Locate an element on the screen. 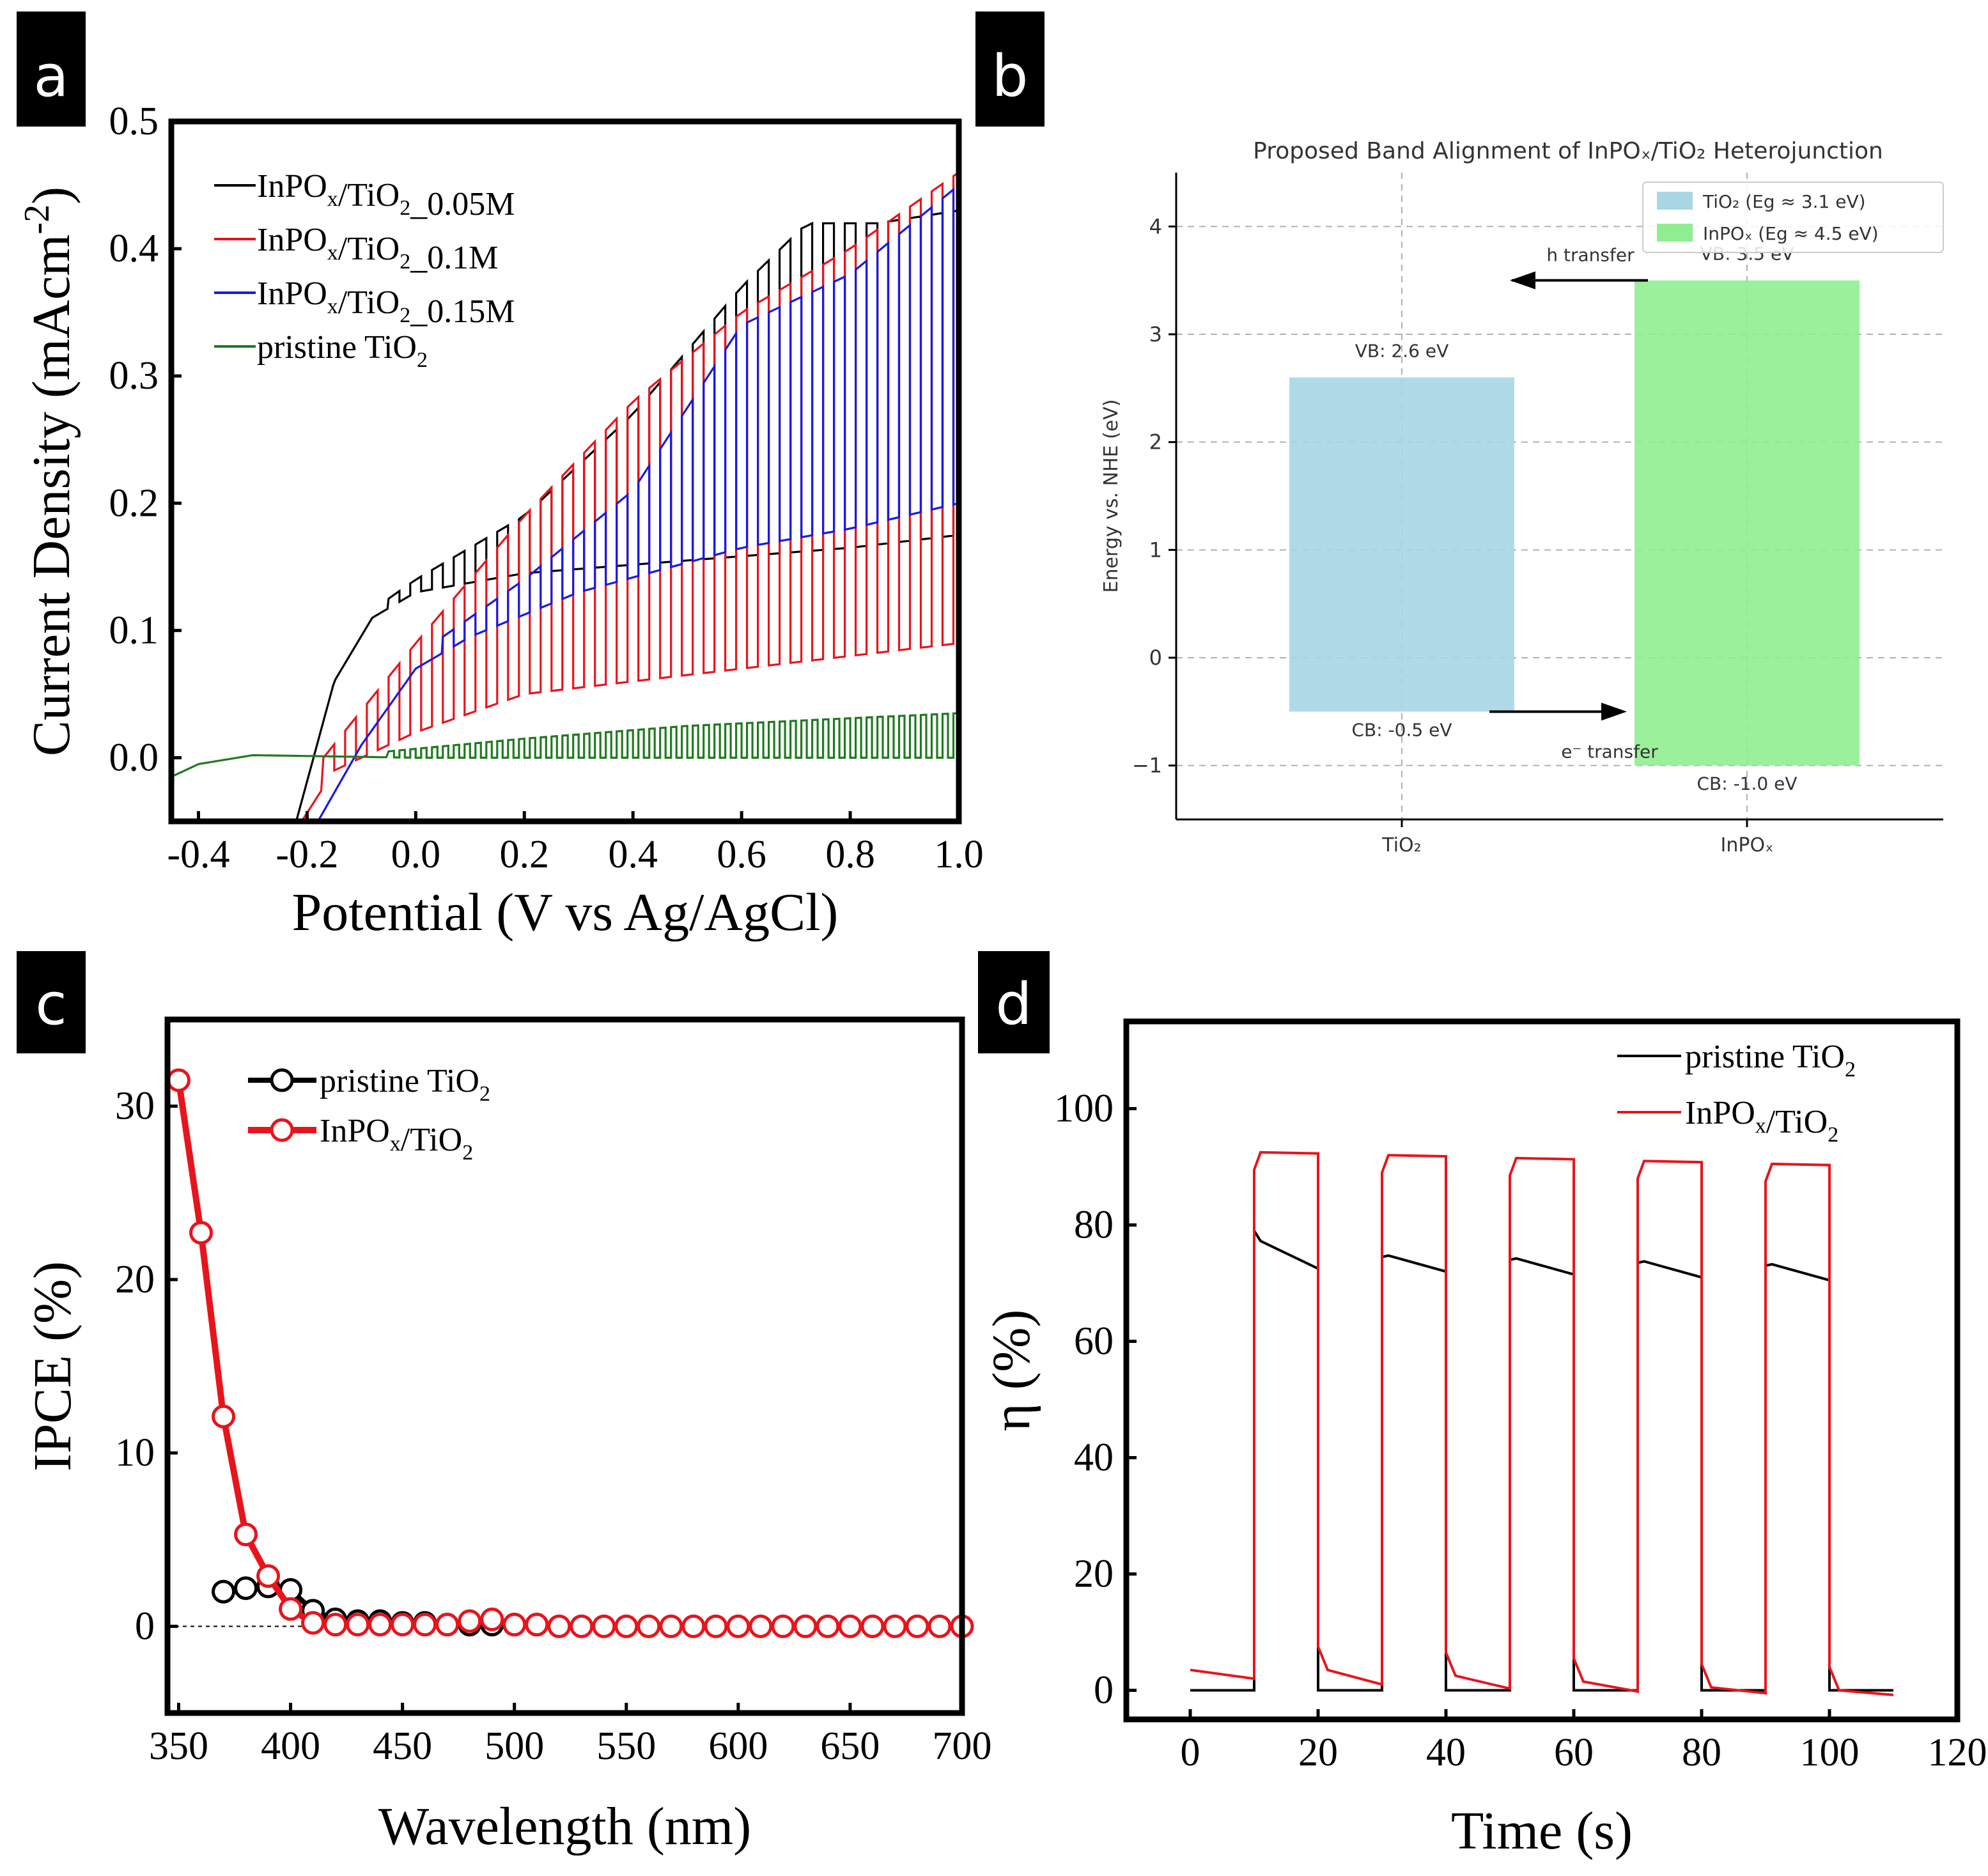 This screenshot has height=1876, width=1988. panel-label-d: d is located at coordinates (1014, 1002).